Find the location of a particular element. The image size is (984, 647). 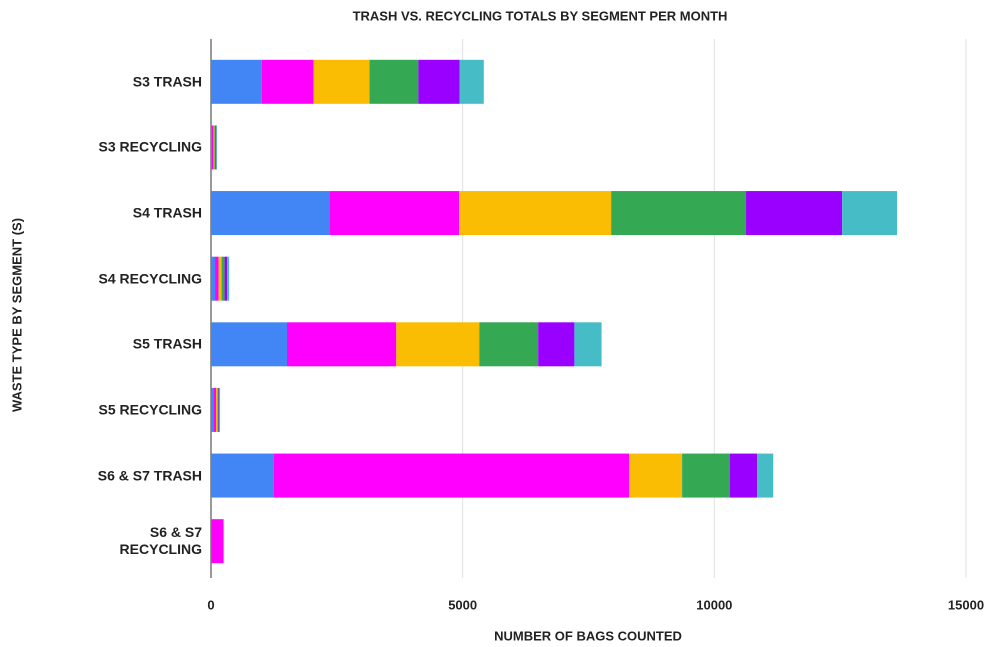

x-tick-label: 10000 is located at coordinates (714, 604).